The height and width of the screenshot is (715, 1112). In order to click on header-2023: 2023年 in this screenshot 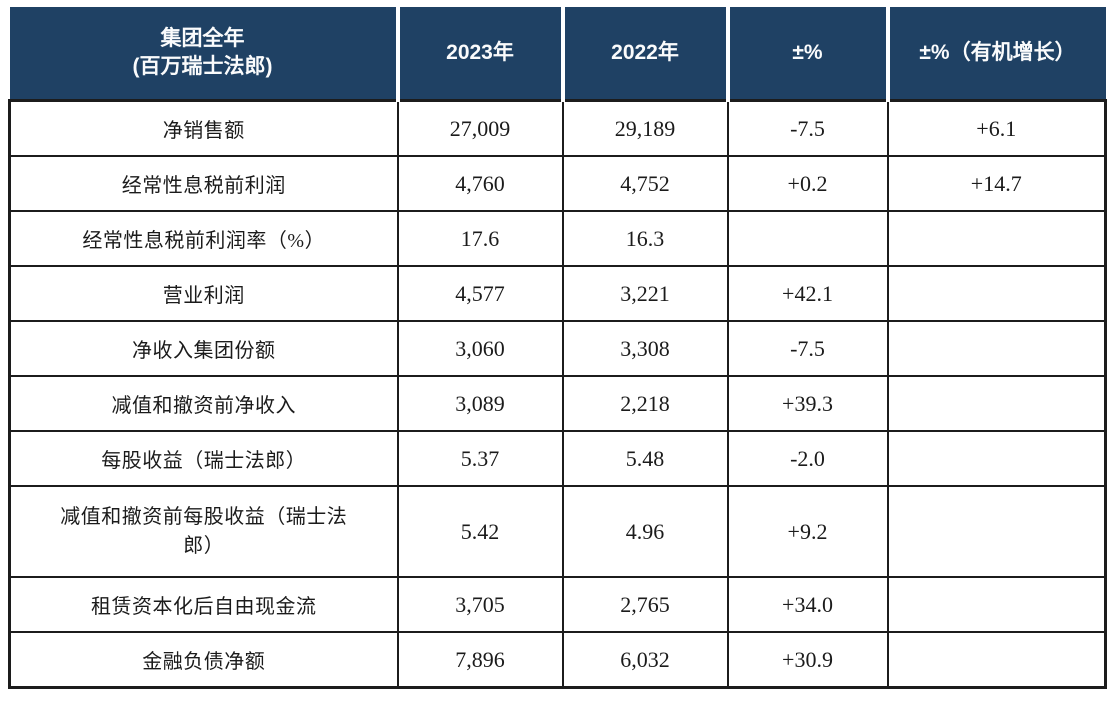, I will do `click(480, 54)`.